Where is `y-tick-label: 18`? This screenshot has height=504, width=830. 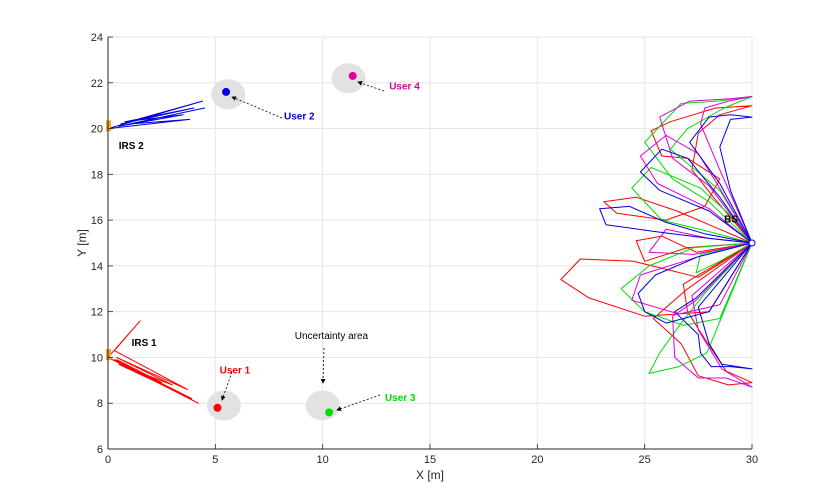
y-tick-label: 18 is located at coordinates (97, 175).